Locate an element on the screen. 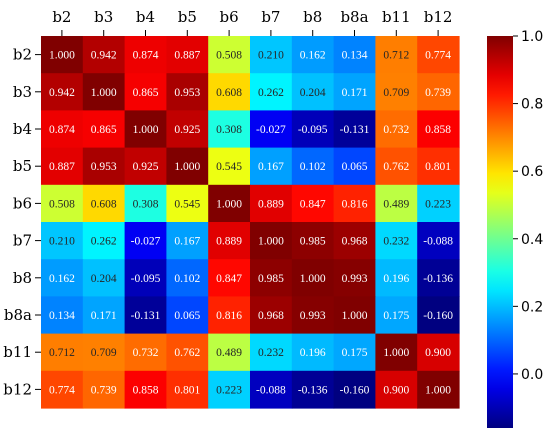 The height and width of the screenshot is (439, 550). cell-value-label: 0.102 is located at coordinates (187, 279).